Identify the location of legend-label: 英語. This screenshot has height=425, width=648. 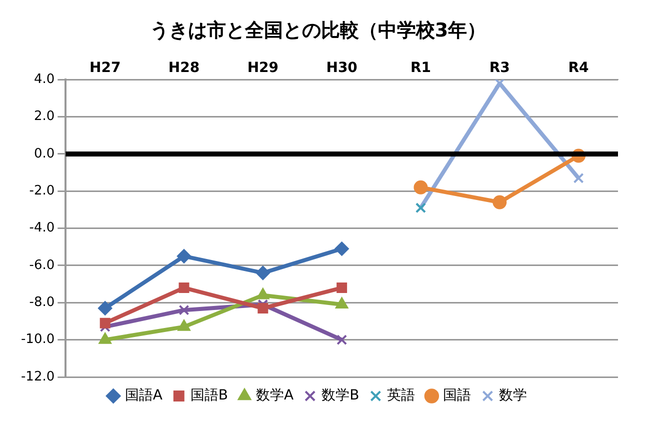
(401, 396).